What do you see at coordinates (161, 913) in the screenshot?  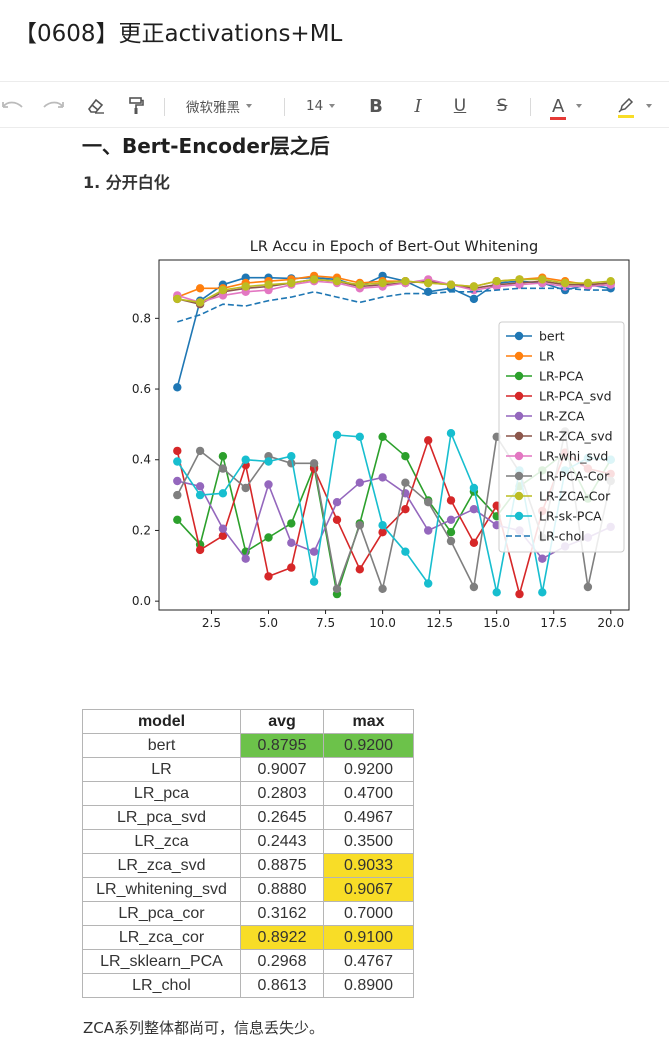 I see `table-cell-model: LR_pca_cor` at bounding box center [161, 913].